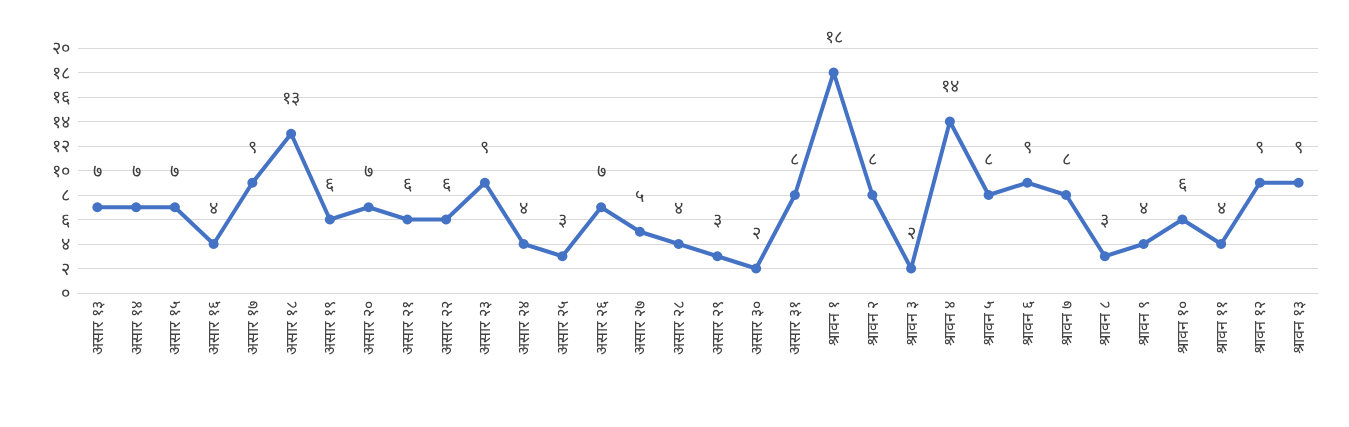  Describe the element at coordinates (330, 328) in the screenshot. I see `x-tick-label: असार १९` at that location.